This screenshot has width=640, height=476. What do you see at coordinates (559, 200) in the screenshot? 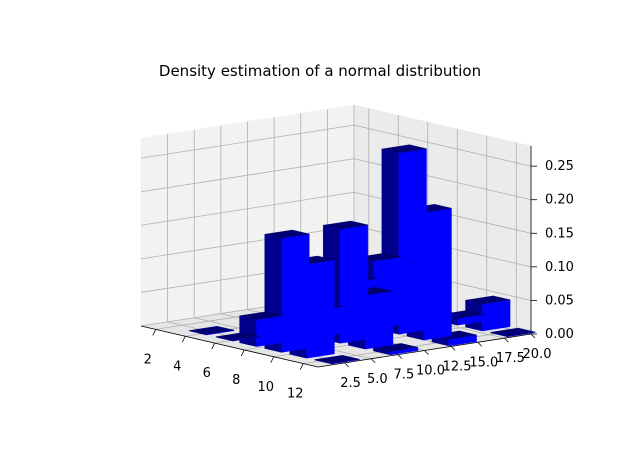
I see `z-tick-label: 0.20` at bounding box center [559, 200].